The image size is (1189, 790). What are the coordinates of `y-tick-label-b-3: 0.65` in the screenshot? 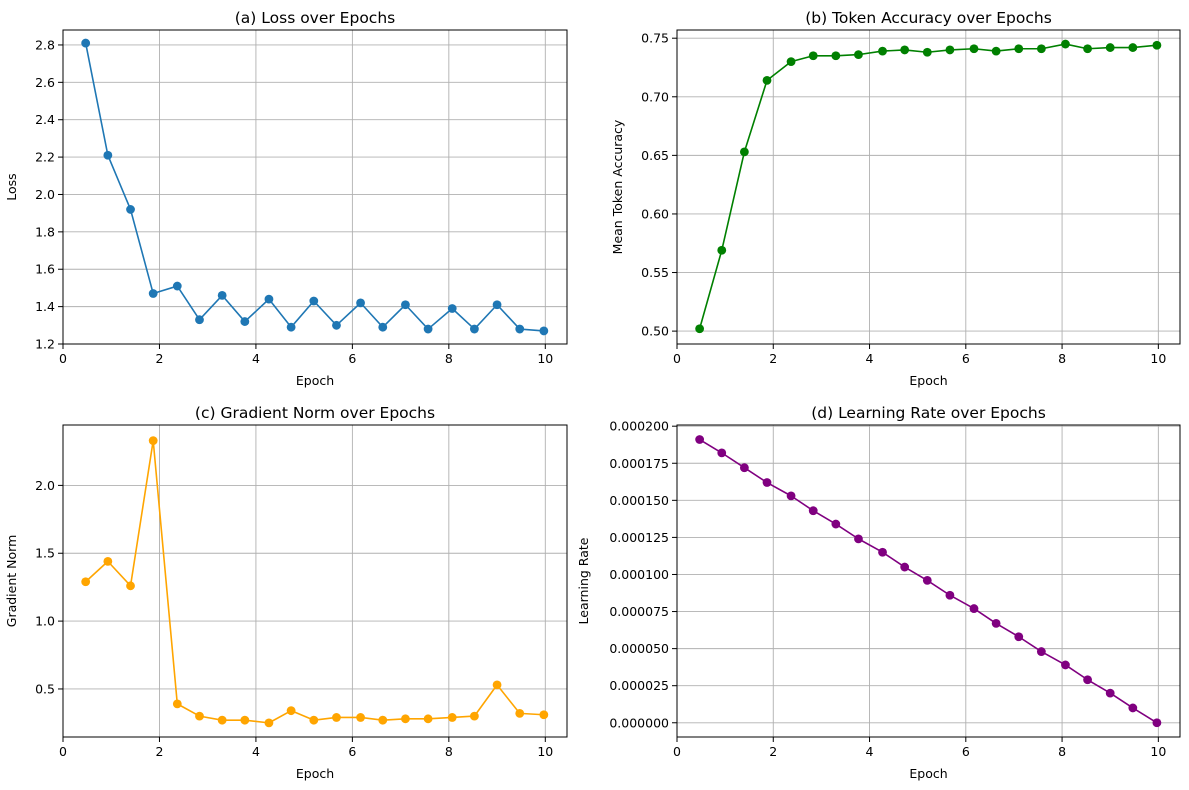 It's located at (655, 155).